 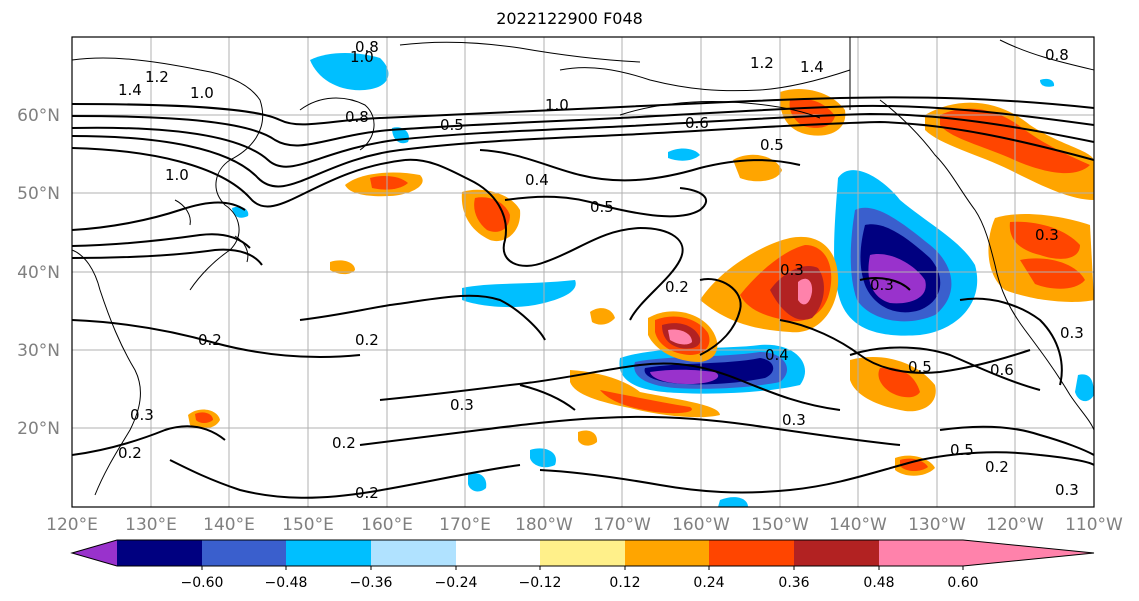 I want to click on colorbar-tick-label: 0.36, so click(x=793, y=583).